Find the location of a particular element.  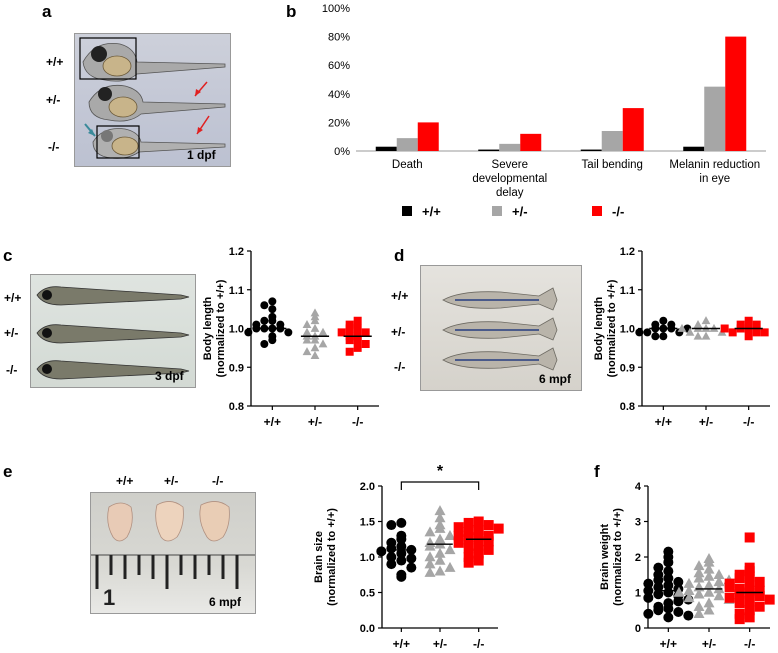

y-tick-label: 2.0 is located at coordinates (367, 487).